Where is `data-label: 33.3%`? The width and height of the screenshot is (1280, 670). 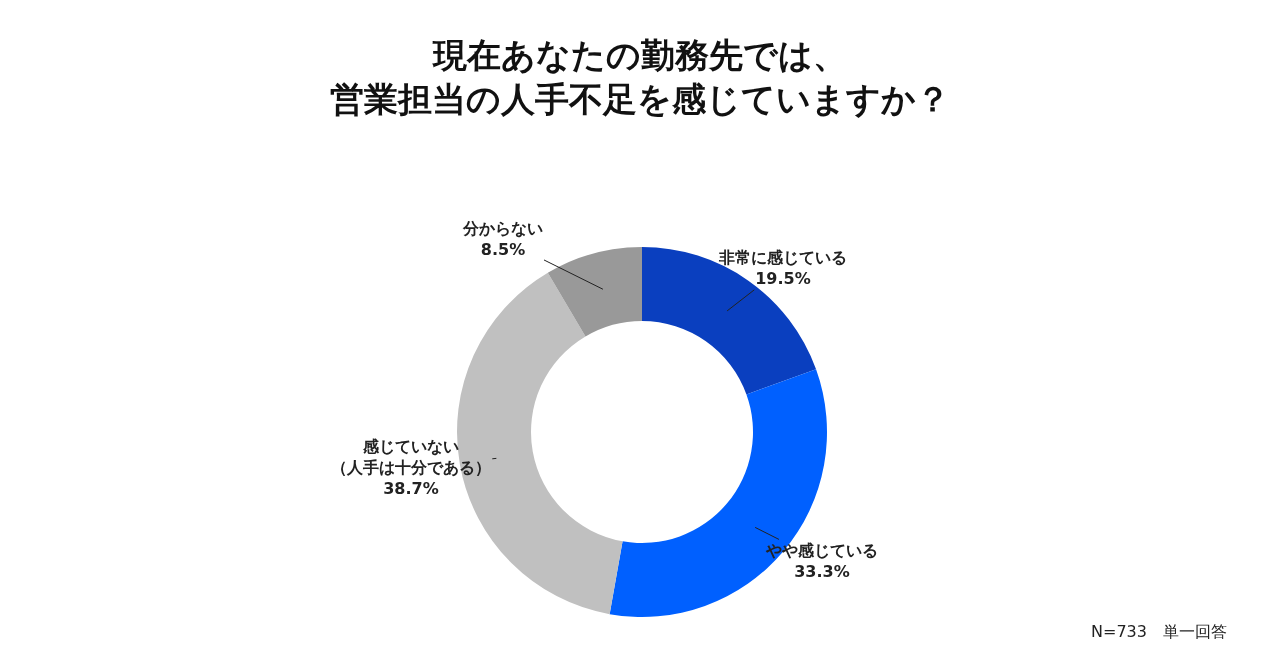
data-label: 33.3% is located at coordinates (822, 571).